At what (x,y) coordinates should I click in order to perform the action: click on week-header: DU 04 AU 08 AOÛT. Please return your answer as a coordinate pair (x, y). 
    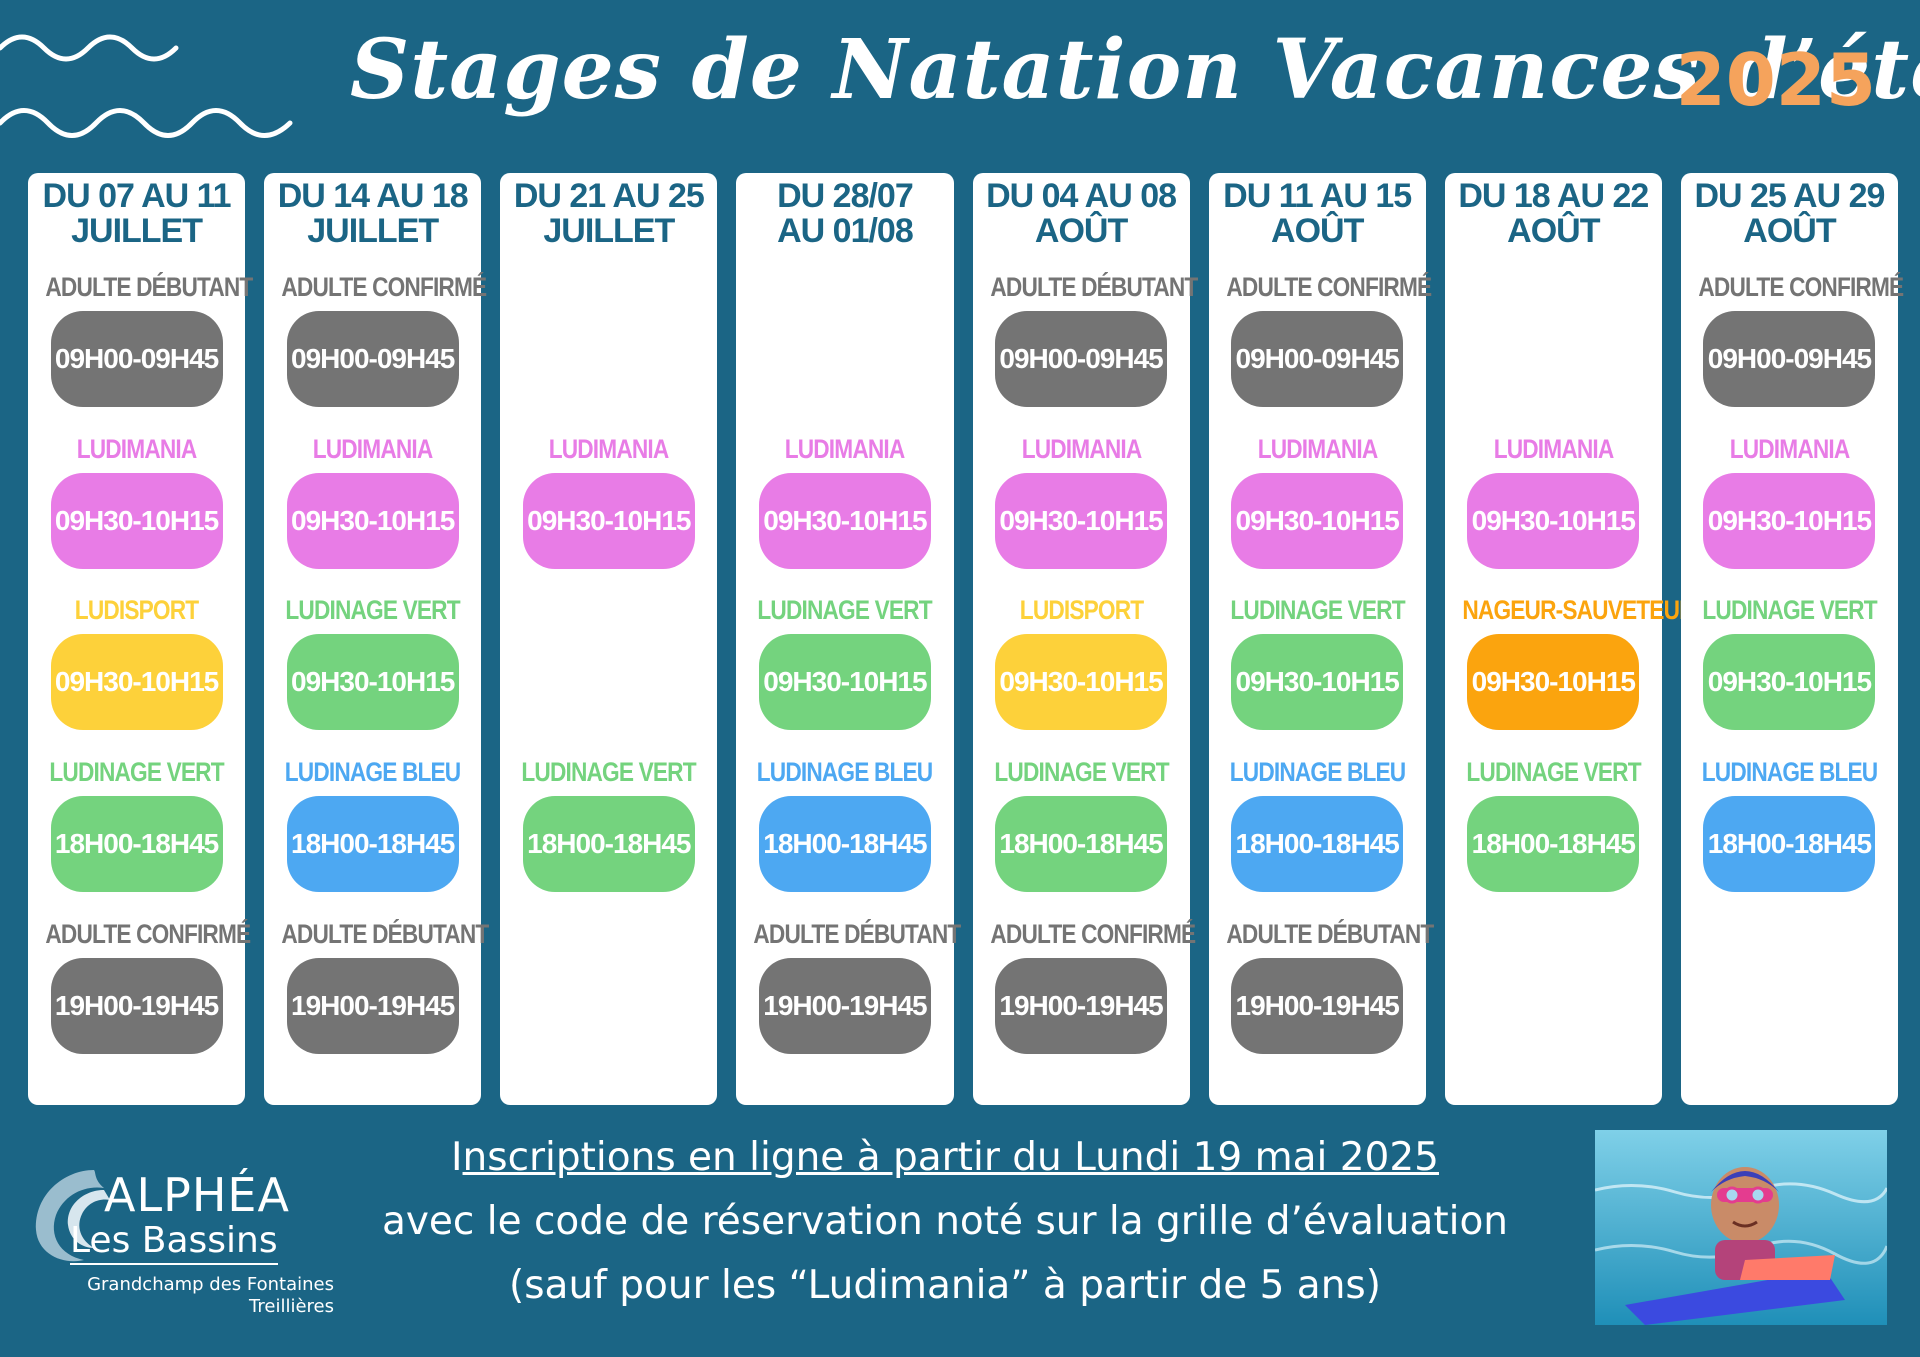
    Looking at the image, I should click on (1081, 214).